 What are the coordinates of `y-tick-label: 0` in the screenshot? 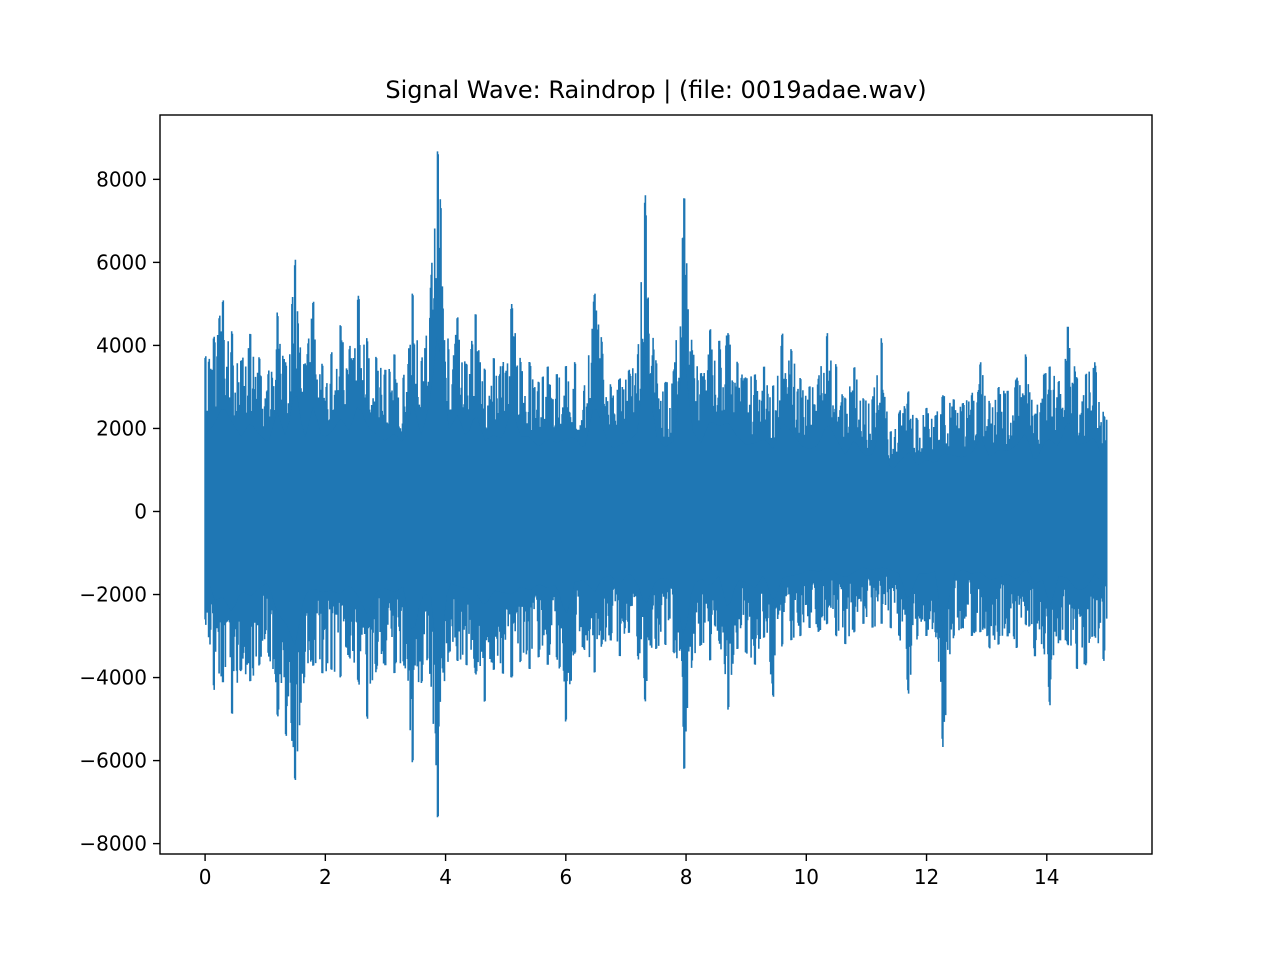 It's located at (140, 511).